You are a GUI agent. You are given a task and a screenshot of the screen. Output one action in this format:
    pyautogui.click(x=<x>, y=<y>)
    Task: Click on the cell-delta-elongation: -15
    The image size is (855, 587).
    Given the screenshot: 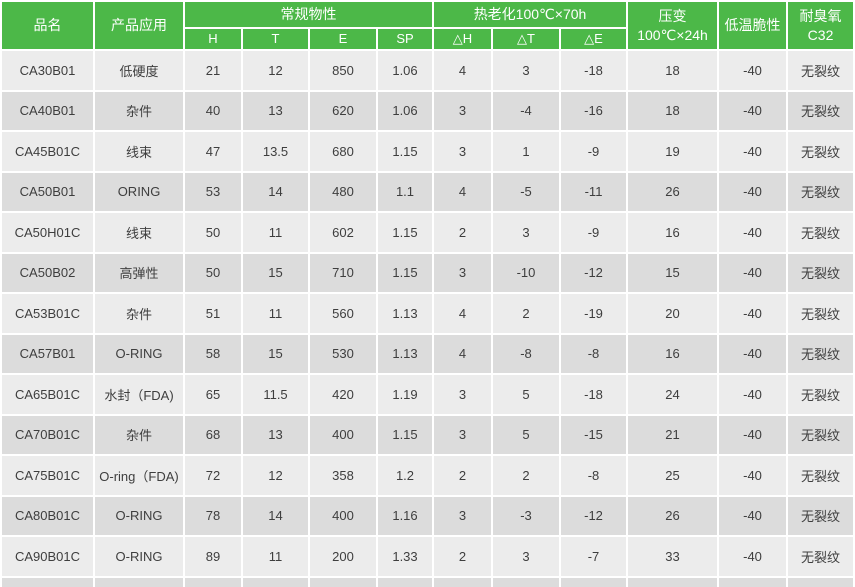 What is the action you would take?
    pyautogui.click(x=594, y=434)
    